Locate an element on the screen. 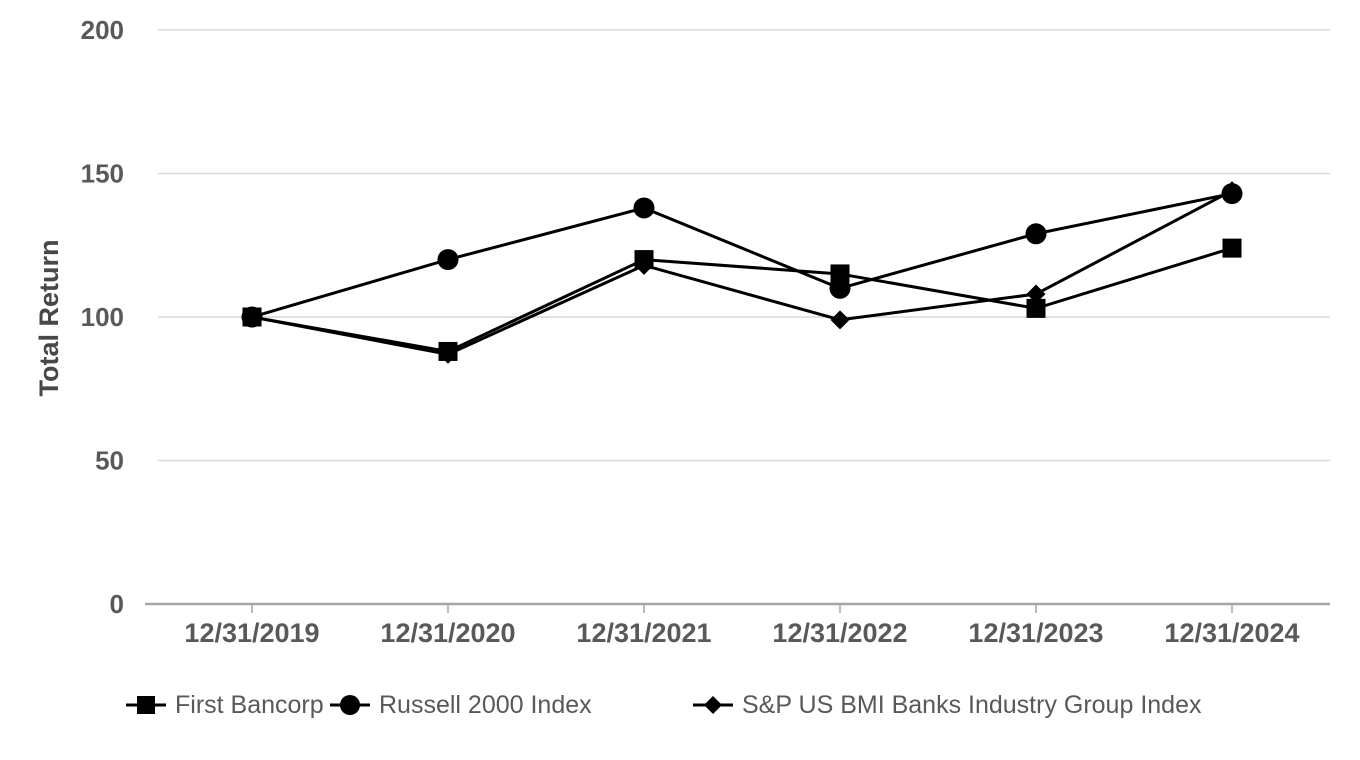 The image size is (1360, 760). diamond-marker-icon is located at coordinates (713, 705).